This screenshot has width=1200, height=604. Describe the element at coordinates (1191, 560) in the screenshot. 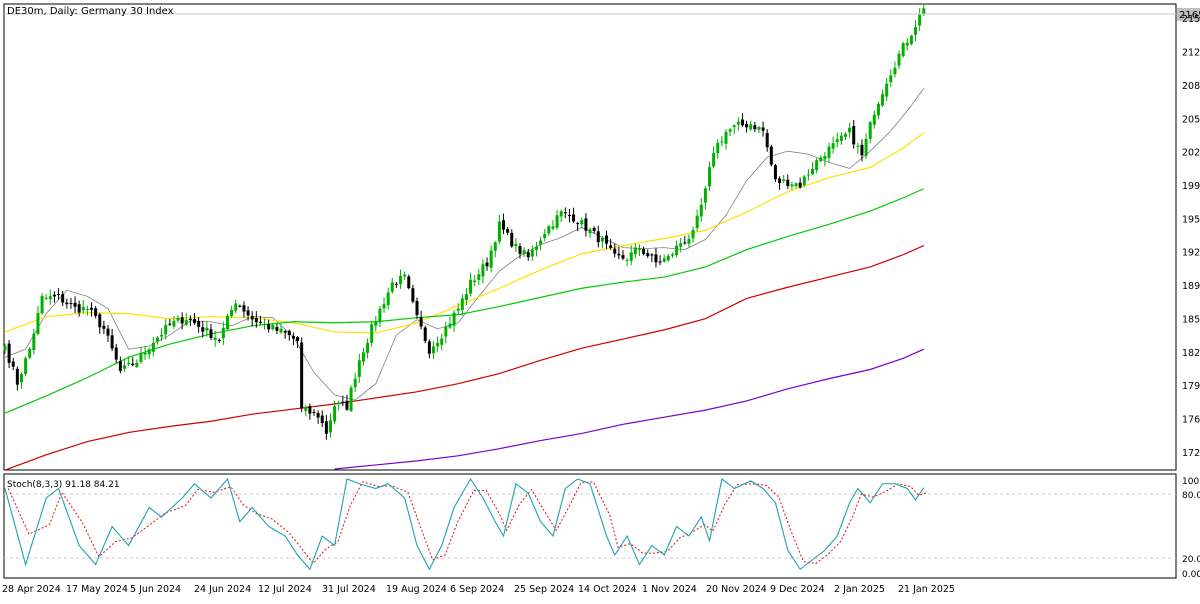

I see `stoch-tick-label: 20.00` at that location.